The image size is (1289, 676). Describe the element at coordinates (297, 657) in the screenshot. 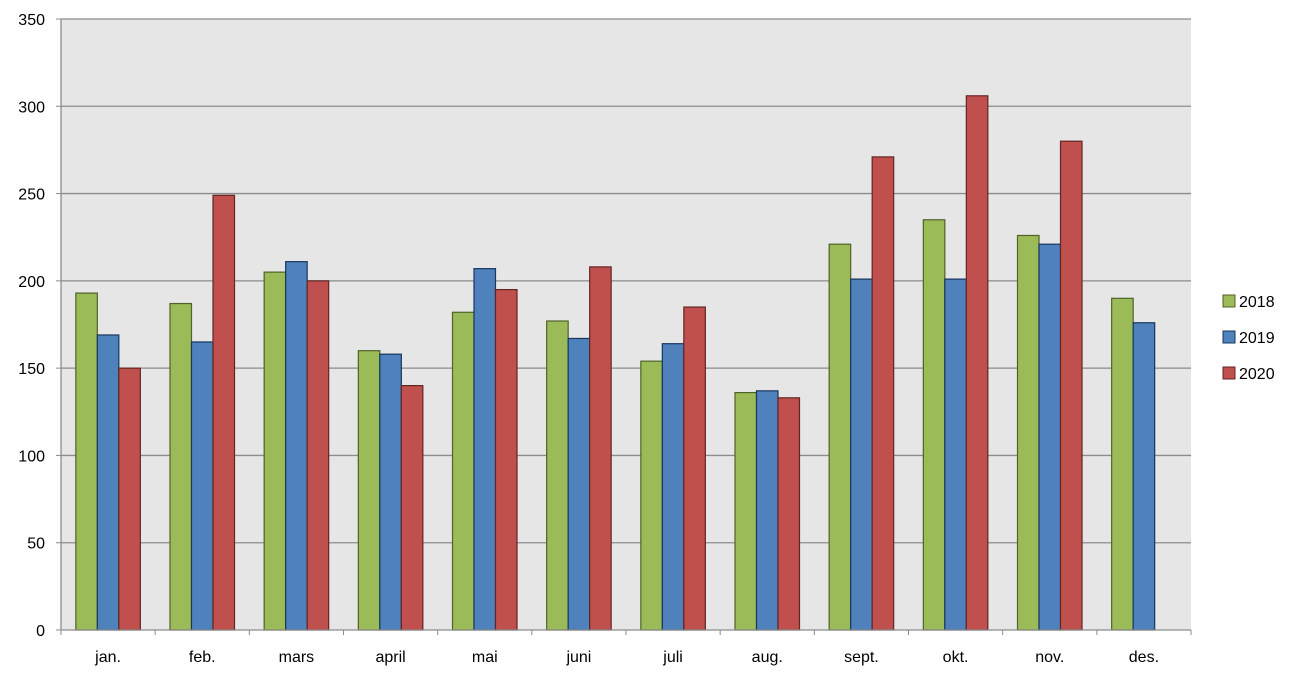

I see `x-tick-label: mars` at that location.